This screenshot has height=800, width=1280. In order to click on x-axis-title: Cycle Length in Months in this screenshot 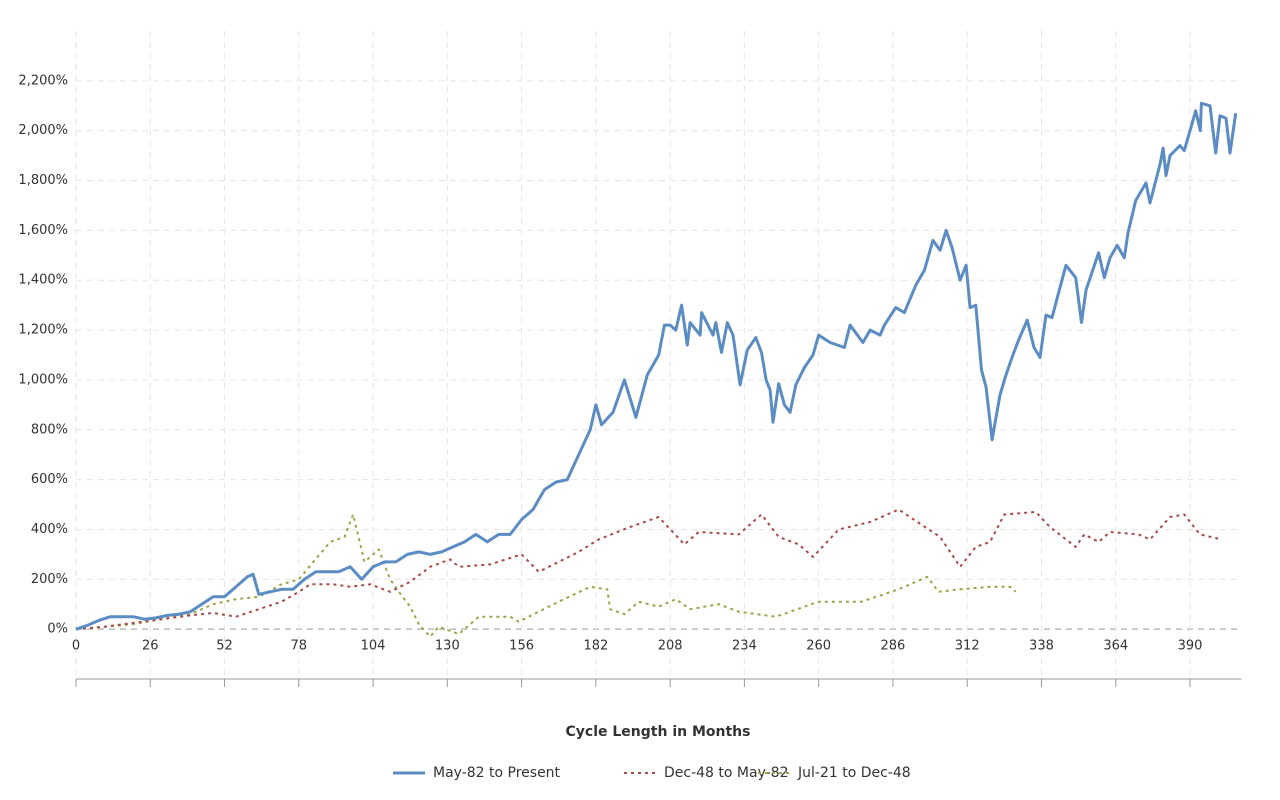, I will do `click(658, 732)`.